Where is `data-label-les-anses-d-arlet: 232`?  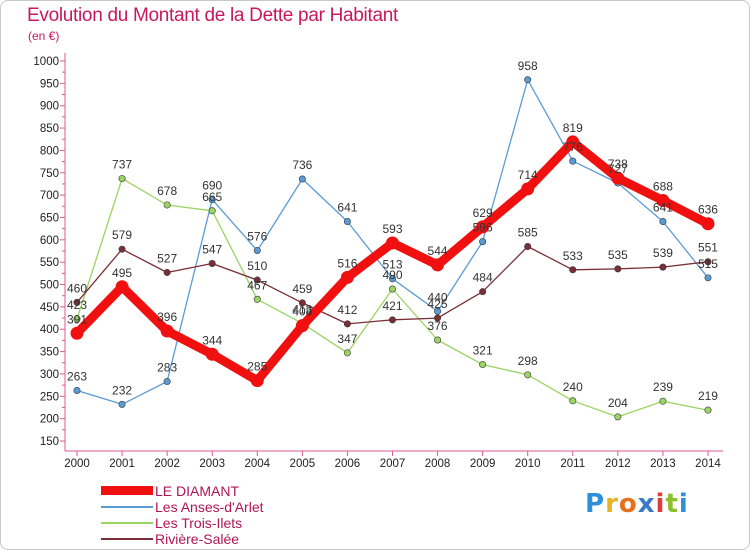 data-label-les-anses-d-arlet: 232 is located at coordinates (122, 390).